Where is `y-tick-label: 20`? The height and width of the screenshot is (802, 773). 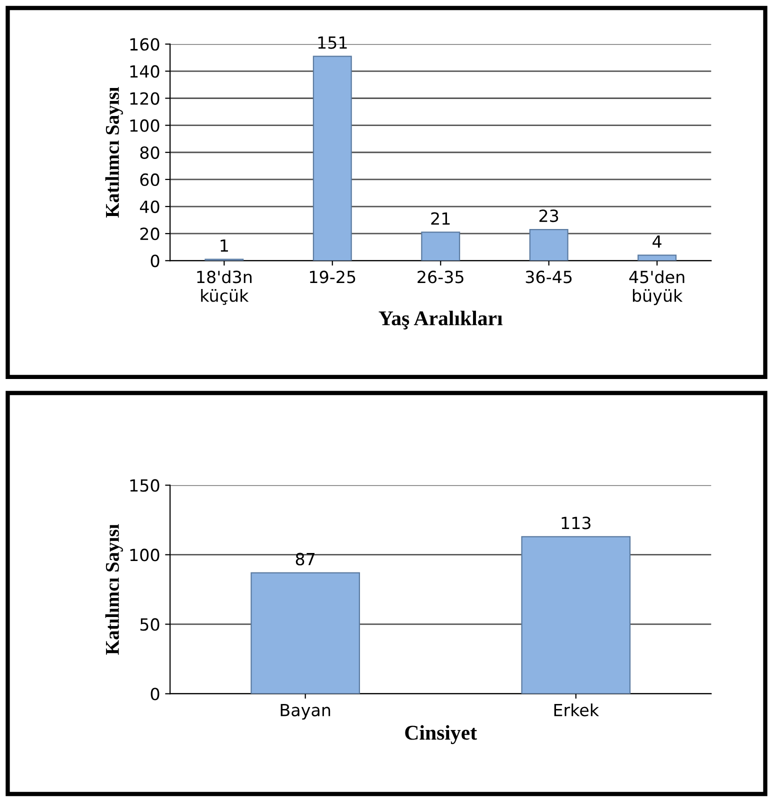 y-tick-label: 20 is located at coordinates (150, 234).